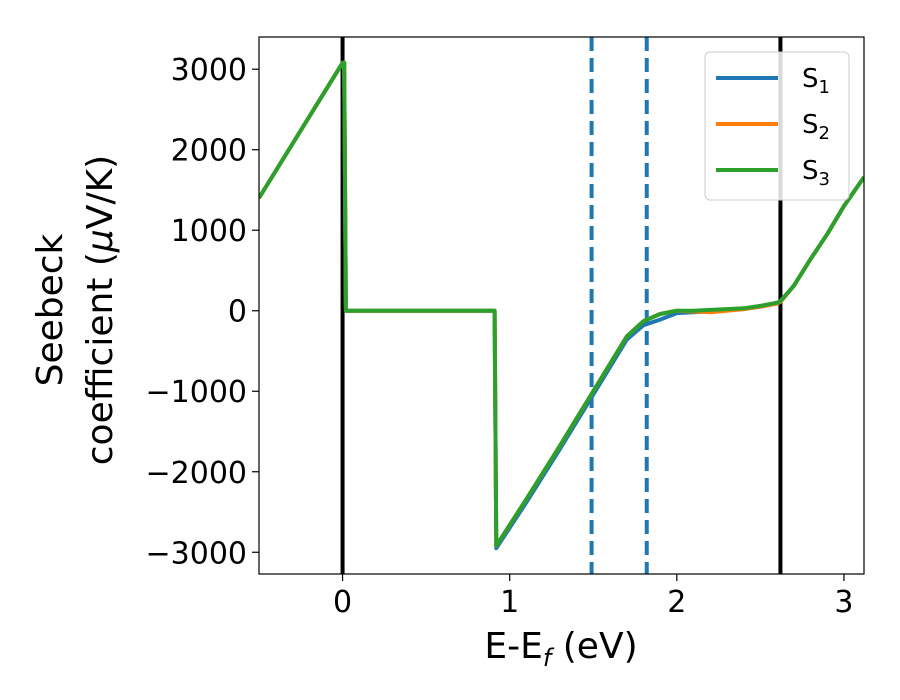 This screenshot has height=700, width=900. What do you see at coordinates (196, 392) in the screenshot?
I see `y-tick-label: −1000` at bounding box center [196, 392].